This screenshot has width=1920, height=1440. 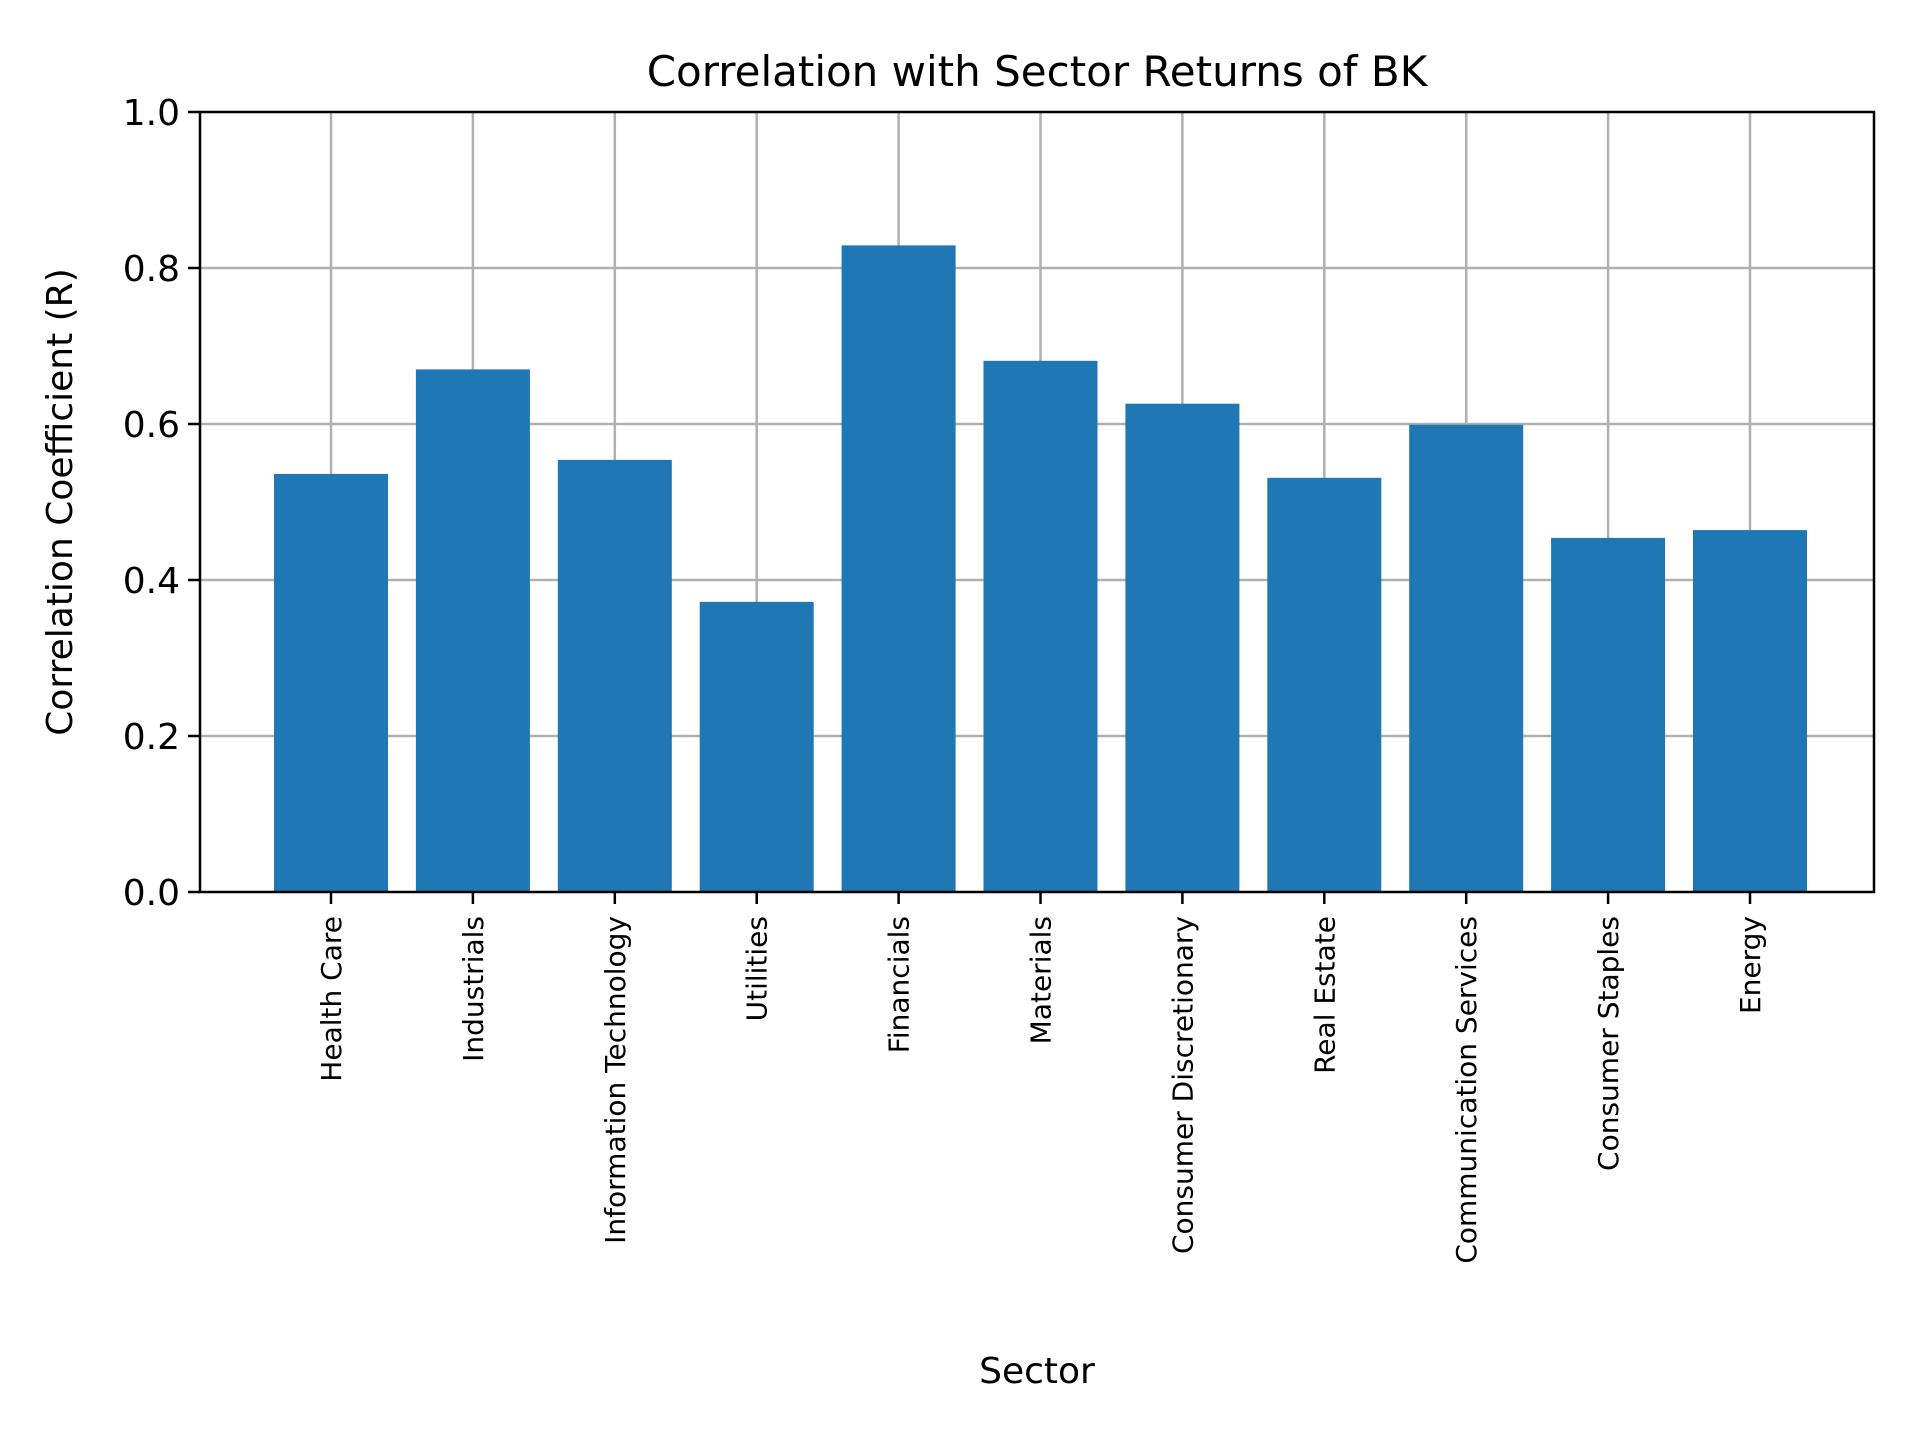 What do you see at coordinates (1608, 1043) in the screenshot?
I see `x-tick-label: Consumer Staples` at bounding box center [1608, 1043].